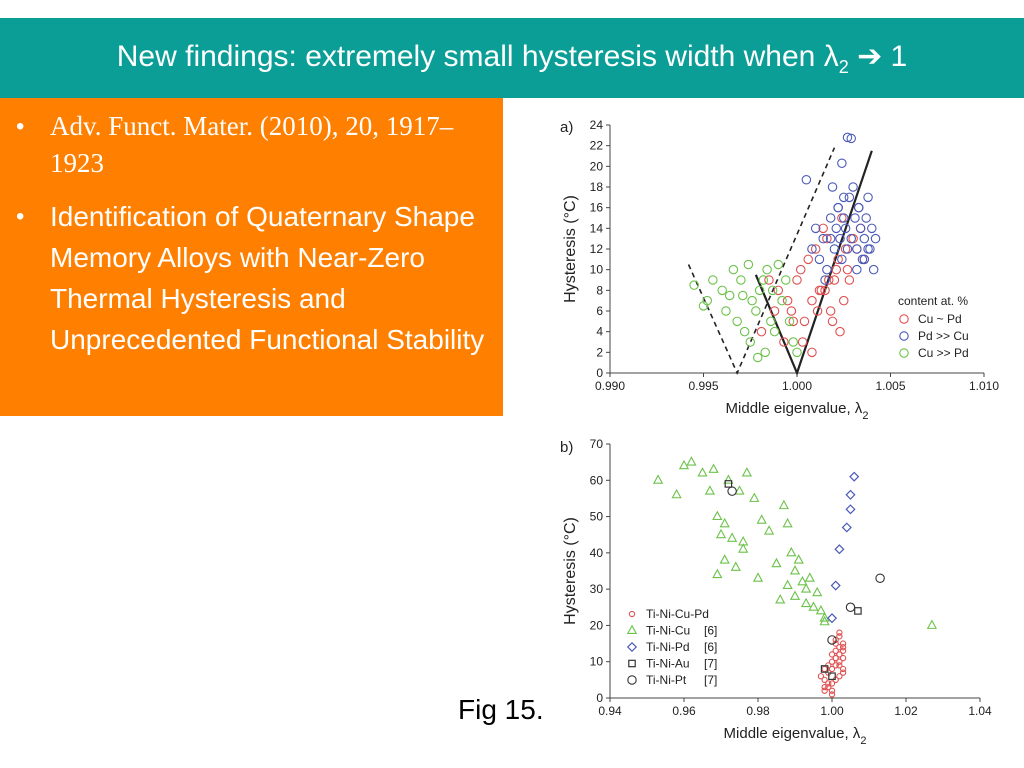  Describe the element at coordinates (597, 589) in the screenshot. I see `chart-b-y-tick-label: 30` at that location.